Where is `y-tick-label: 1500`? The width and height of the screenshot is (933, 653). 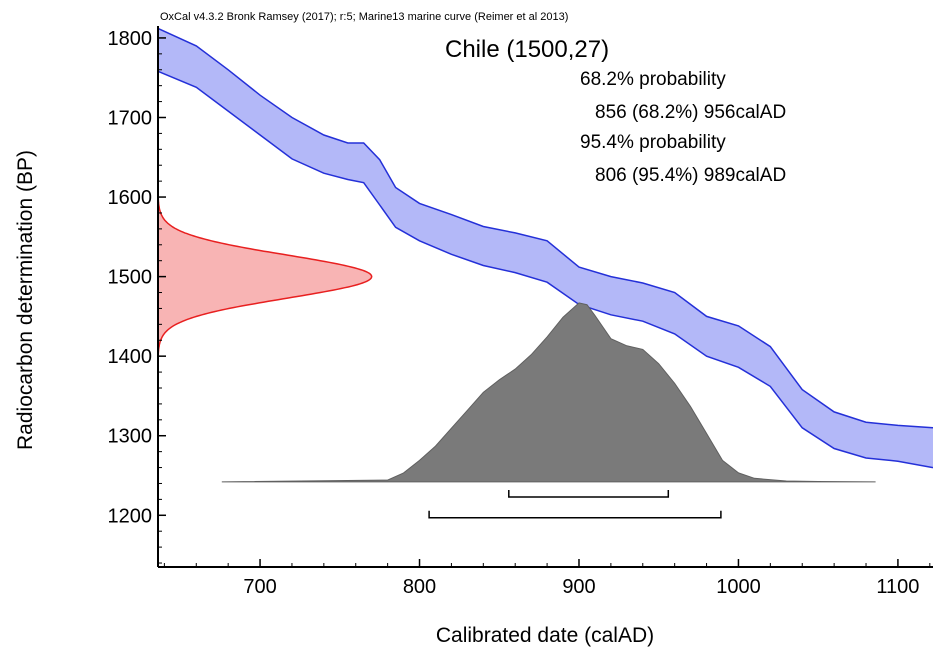
y-tick-label: 1500 is located at coordinates (130, 278).